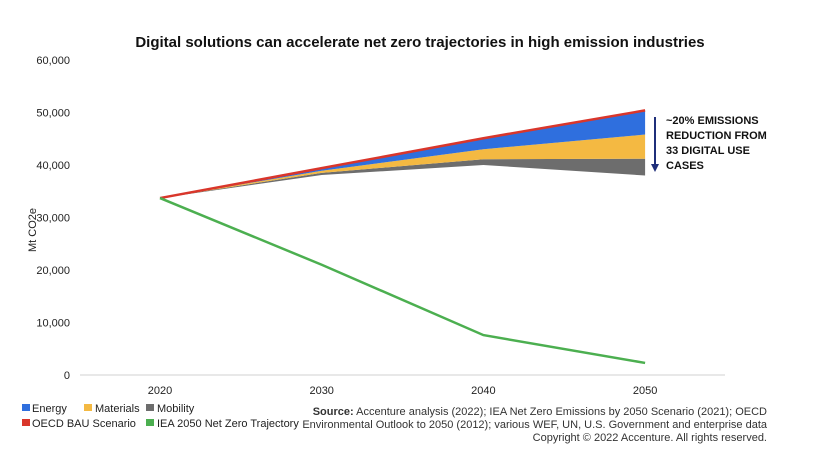  What do you see at coordinates (712, 121) in the screenshot?
I see `annotation-line-1: ~20% EMISSIONS` at bounding box center [712, 121].